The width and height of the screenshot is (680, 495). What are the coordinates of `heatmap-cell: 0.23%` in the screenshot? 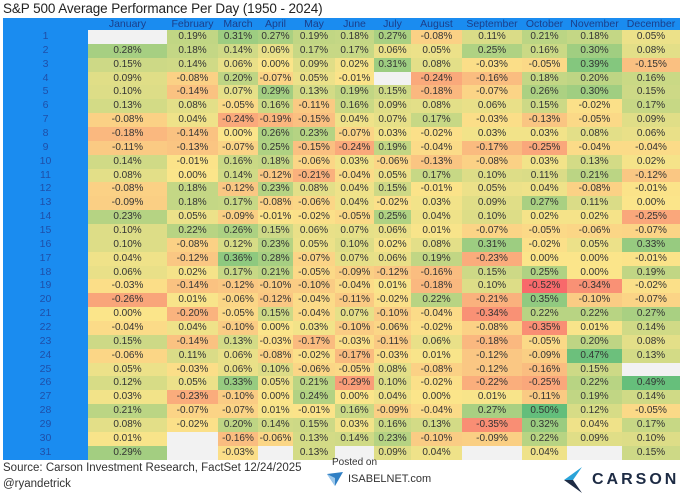 It's located at (392, 438).